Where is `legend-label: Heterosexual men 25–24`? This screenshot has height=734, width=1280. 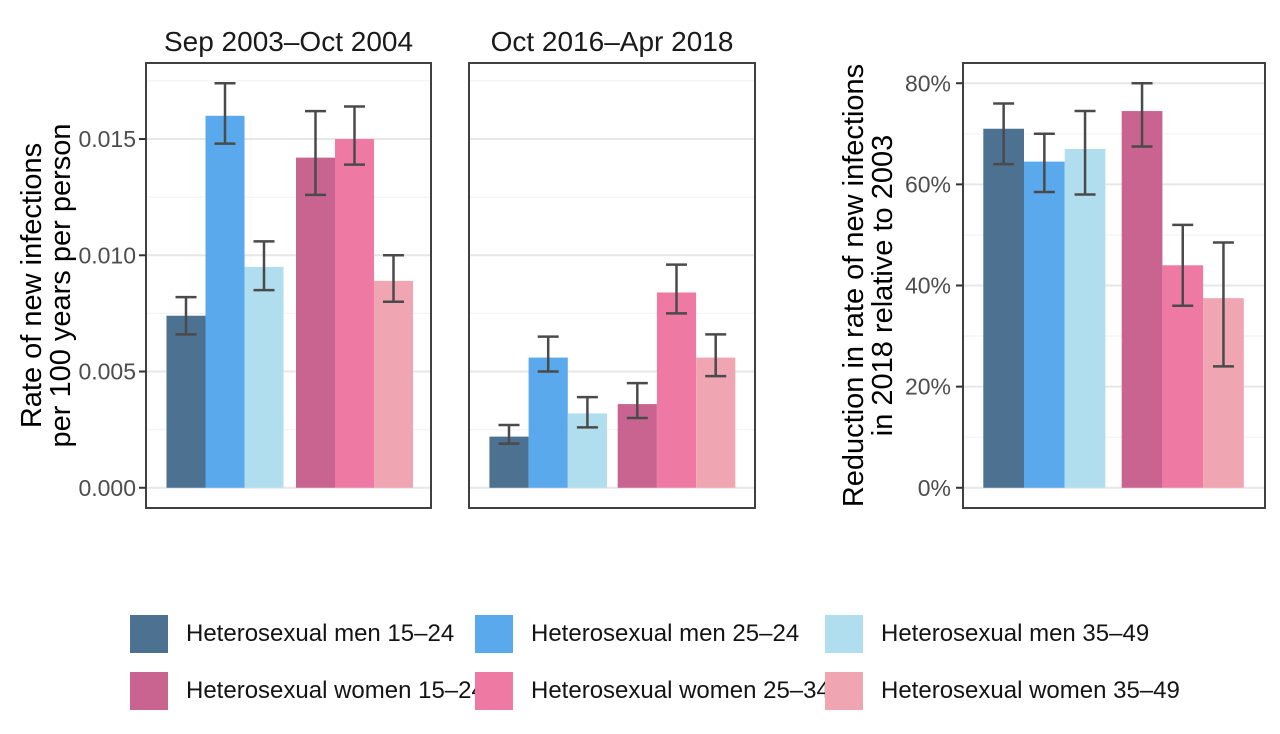
legend-label: Heterosexual men 25–24 is located at coordinates (665, 633).